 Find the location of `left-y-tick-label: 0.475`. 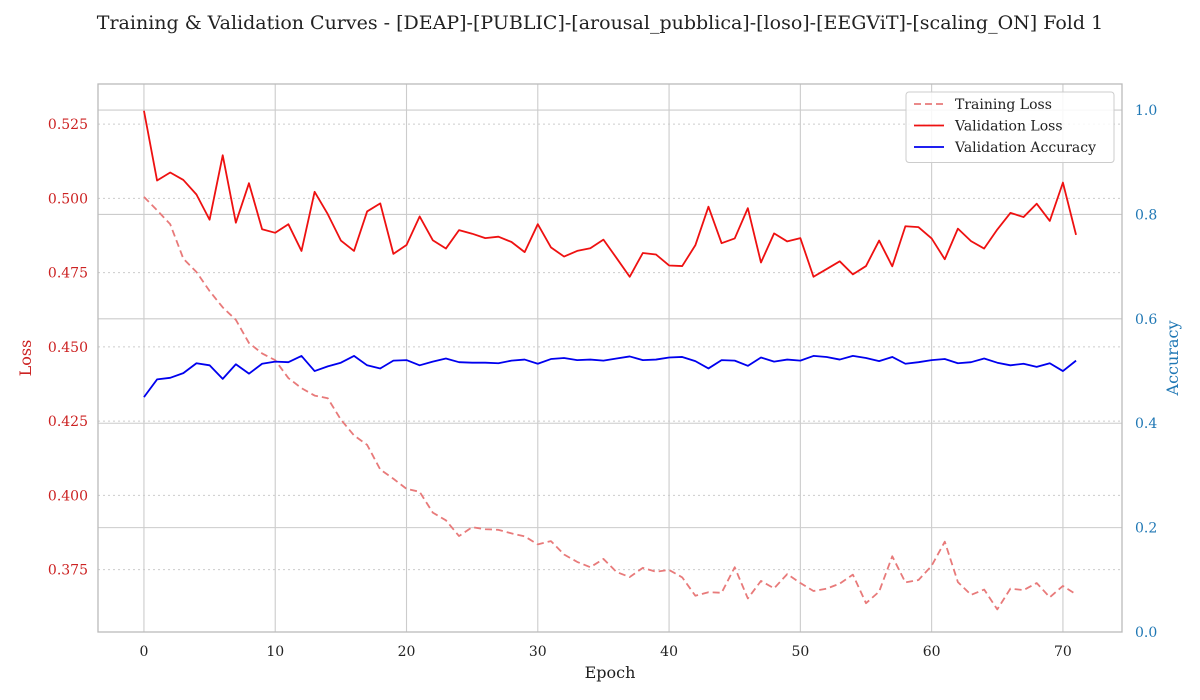

left-y-tick-label: 0.475 is located at coordinates (68, 274).